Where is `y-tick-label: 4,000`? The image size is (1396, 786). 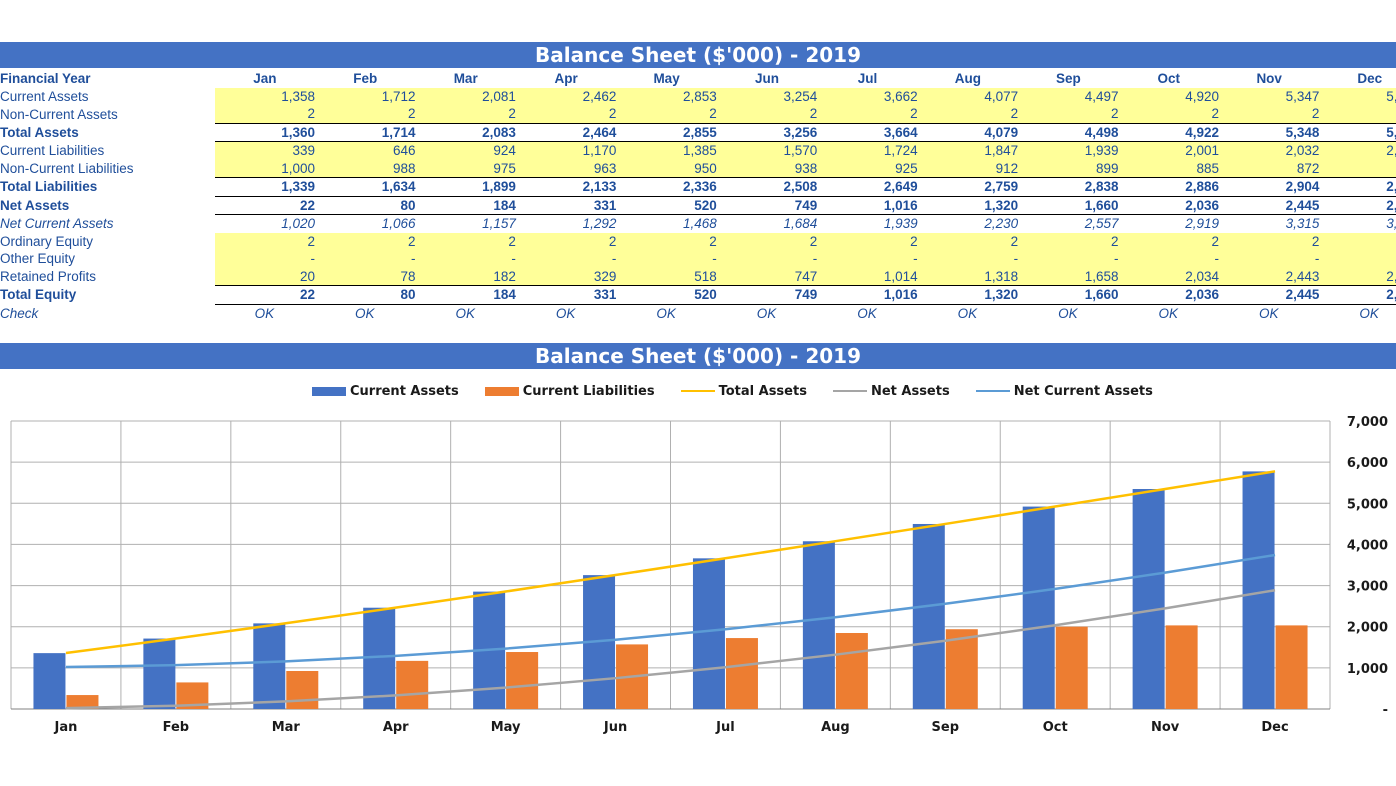 y-tick-label: 4,000 is located at coordinates (1367, 545).